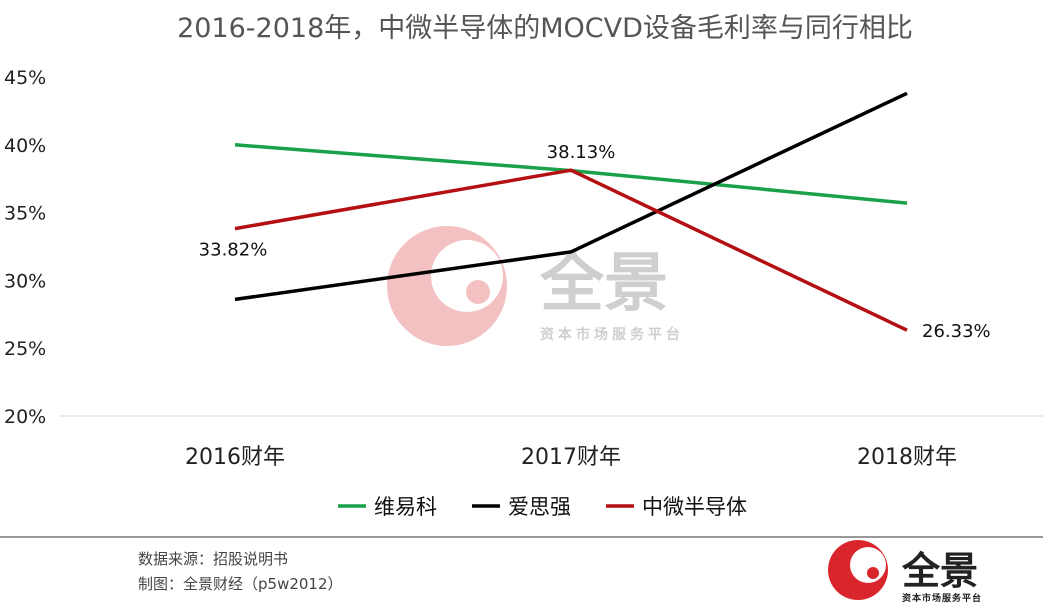  I want to click on x-tick-label: 2017财年, so click(571, 457).